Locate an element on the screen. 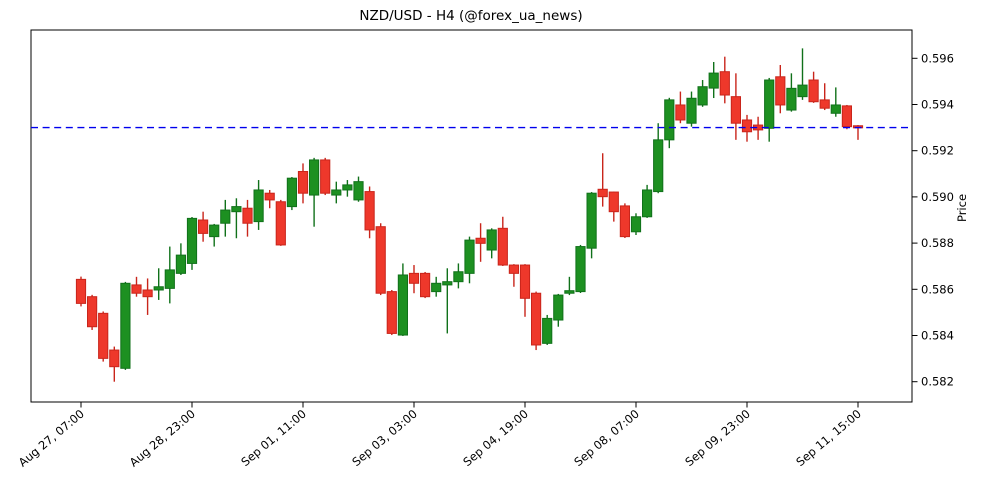  y-tick-label: 0.588 is located at coordinates (937, 243).